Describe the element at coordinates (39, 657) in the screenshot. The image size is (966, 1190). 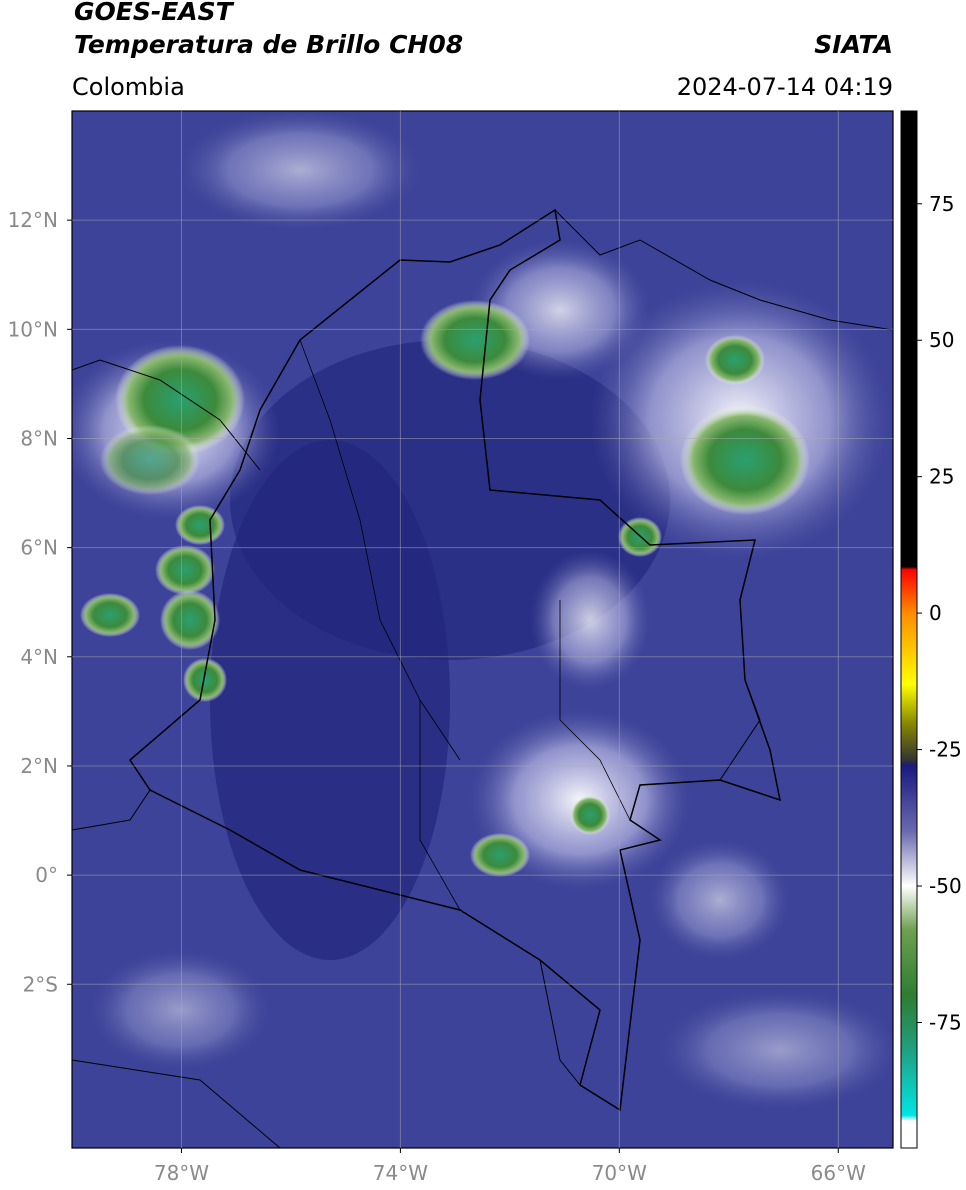
I see `y-tick-label: 4°N` at that location.